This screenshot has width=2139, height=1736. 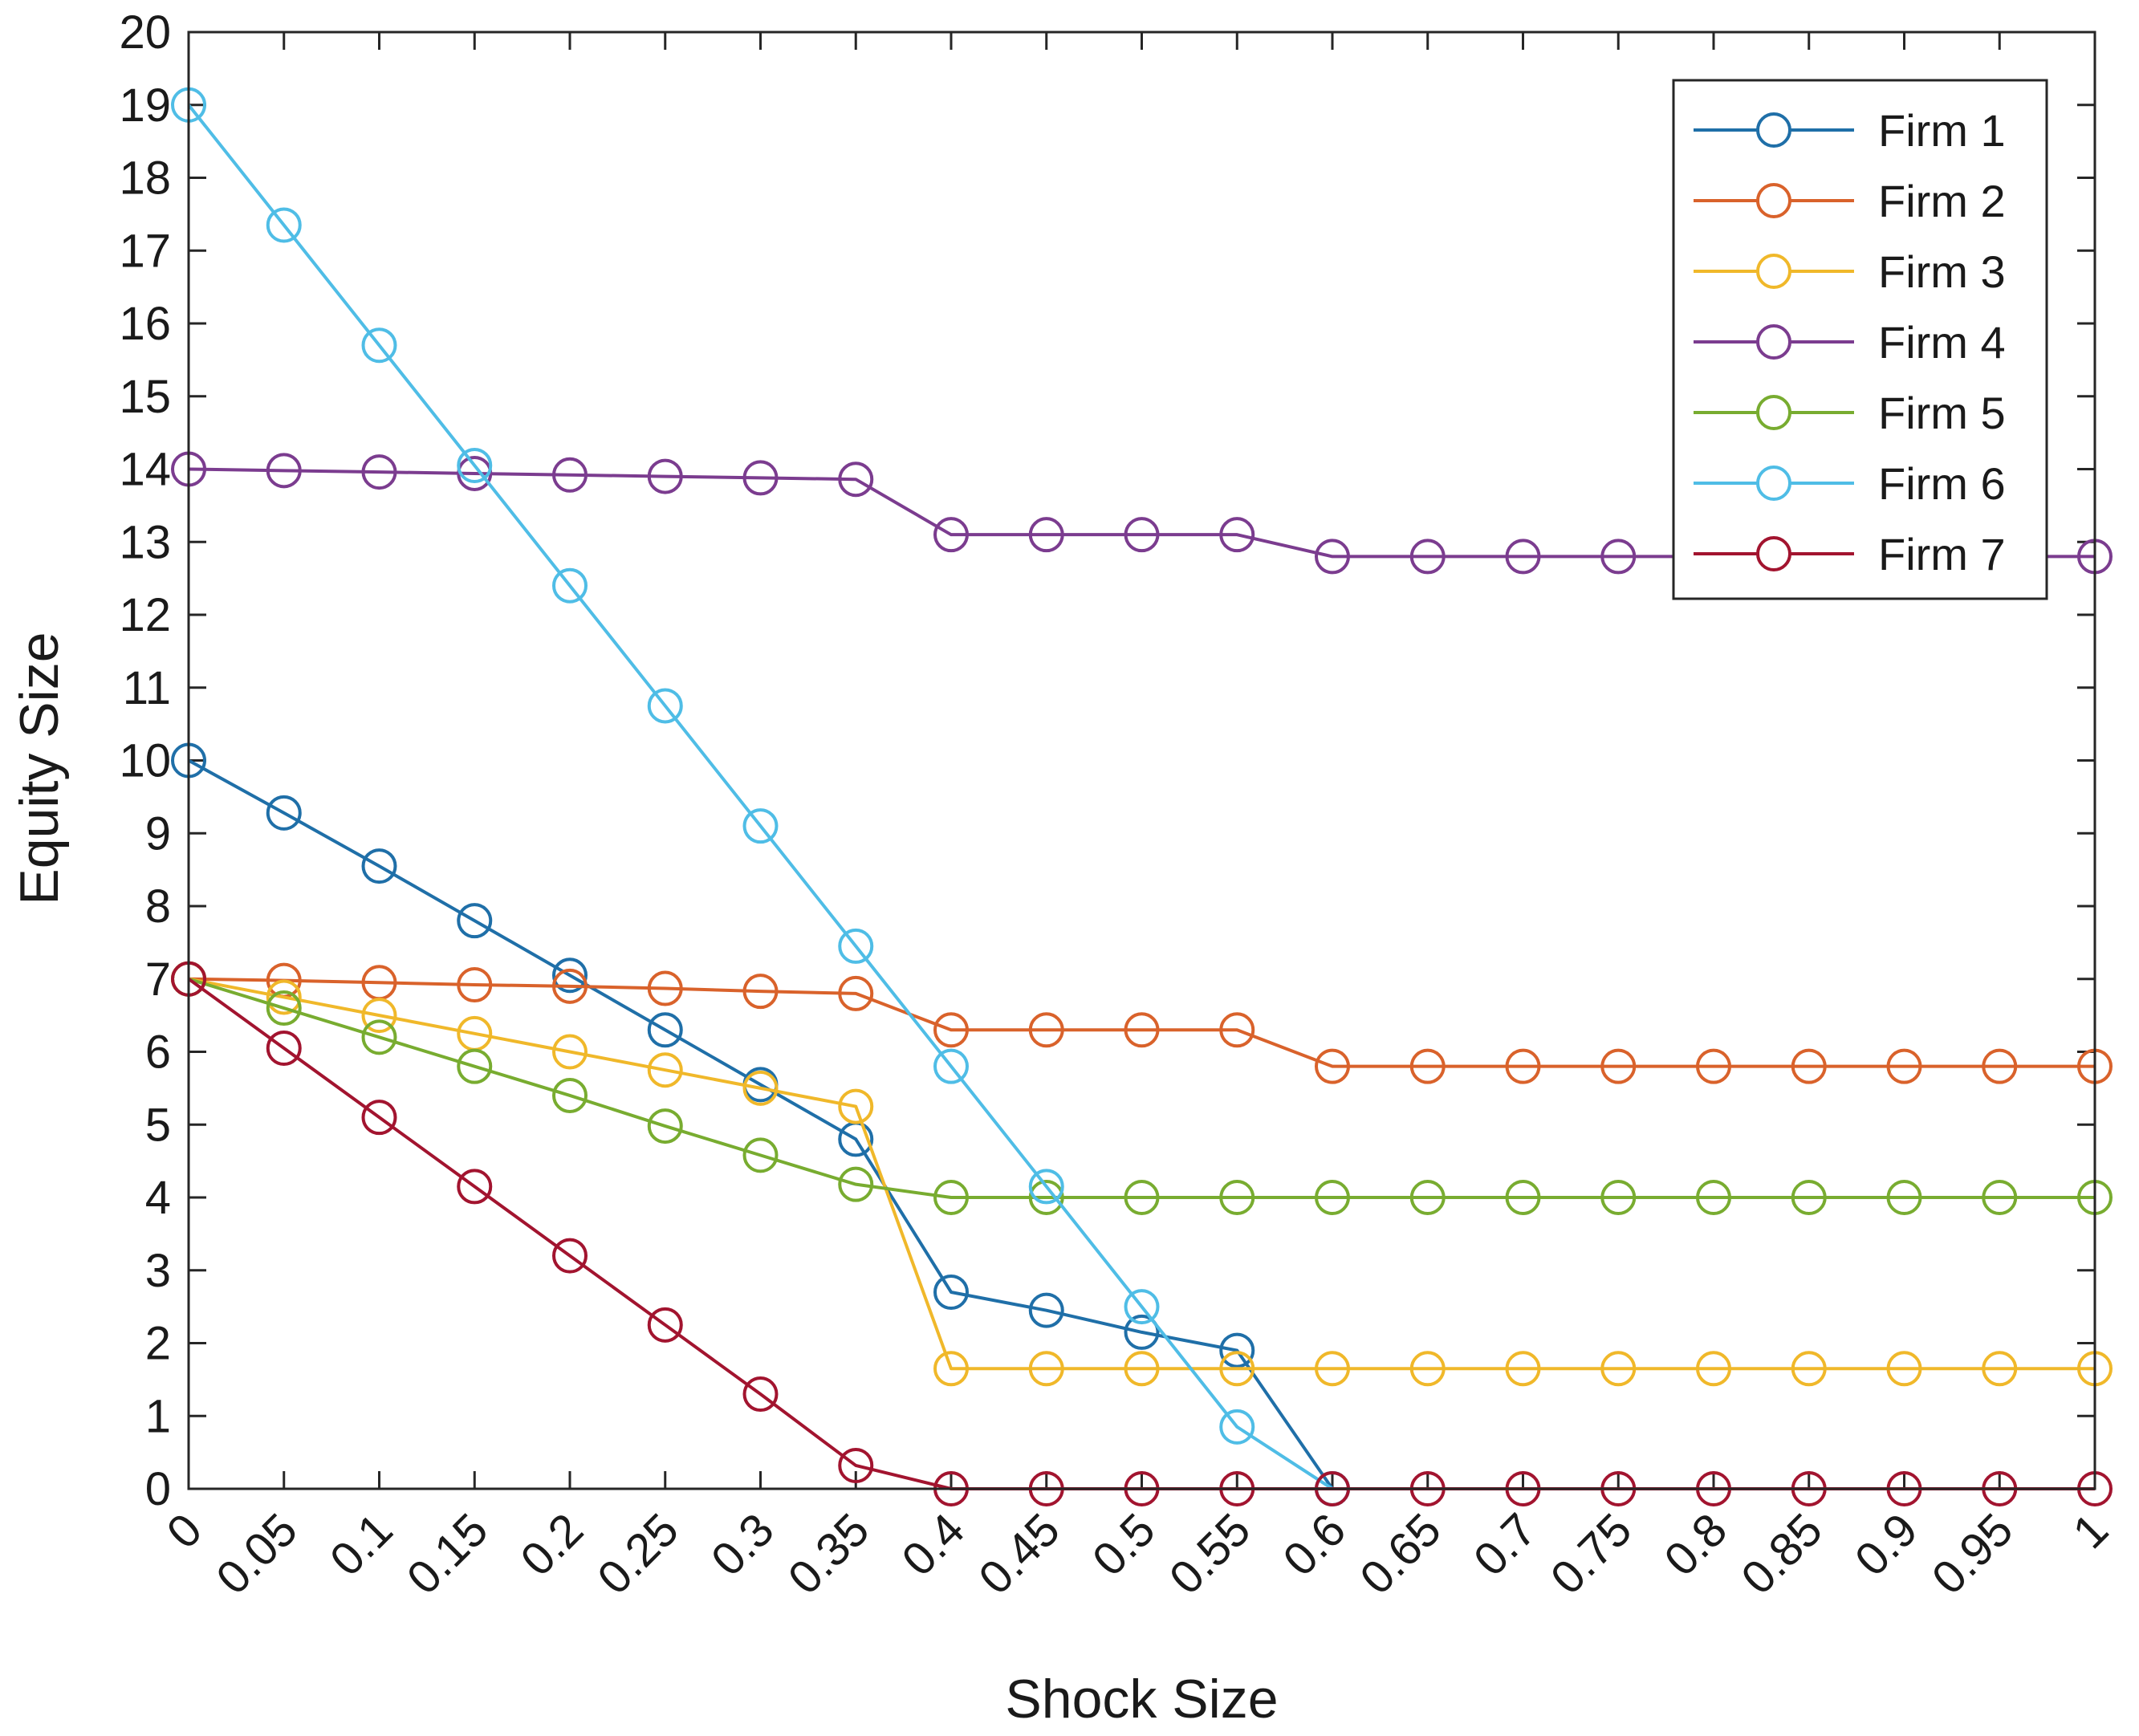 I want to click on y-tick-label: 6, so click(x=158, y=1053).